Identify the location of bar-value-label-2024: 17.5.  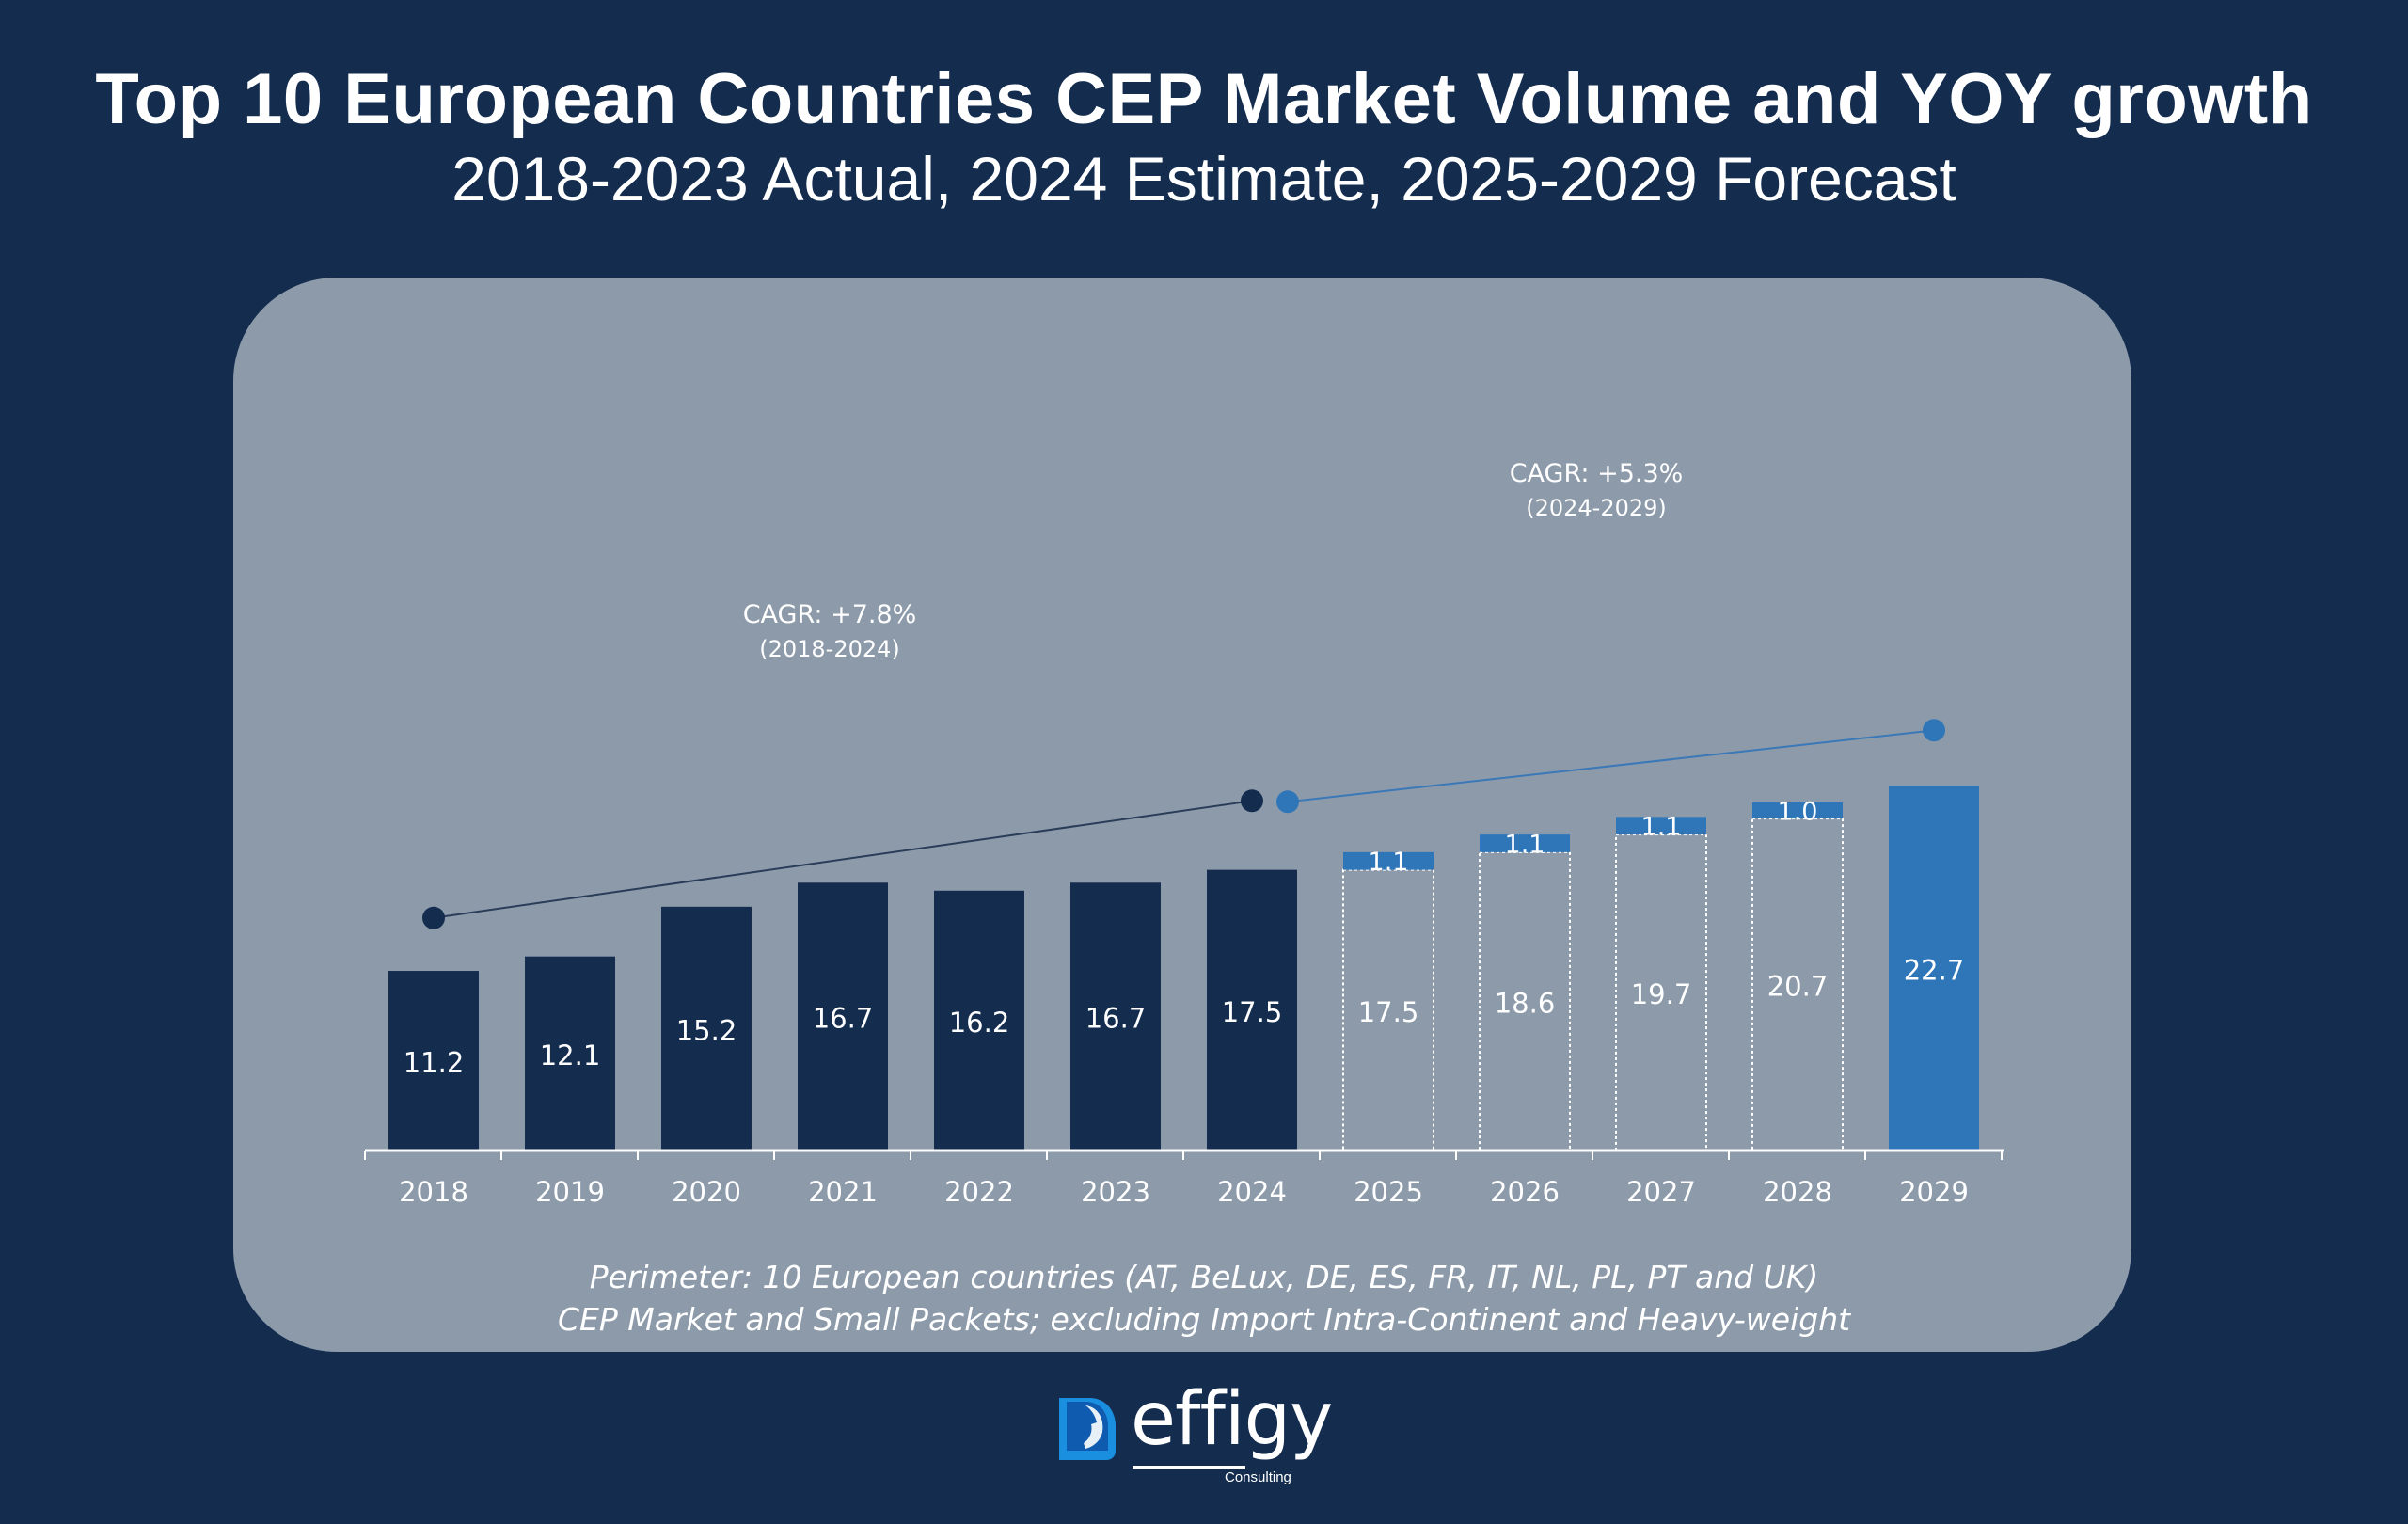
(1253, 1012).